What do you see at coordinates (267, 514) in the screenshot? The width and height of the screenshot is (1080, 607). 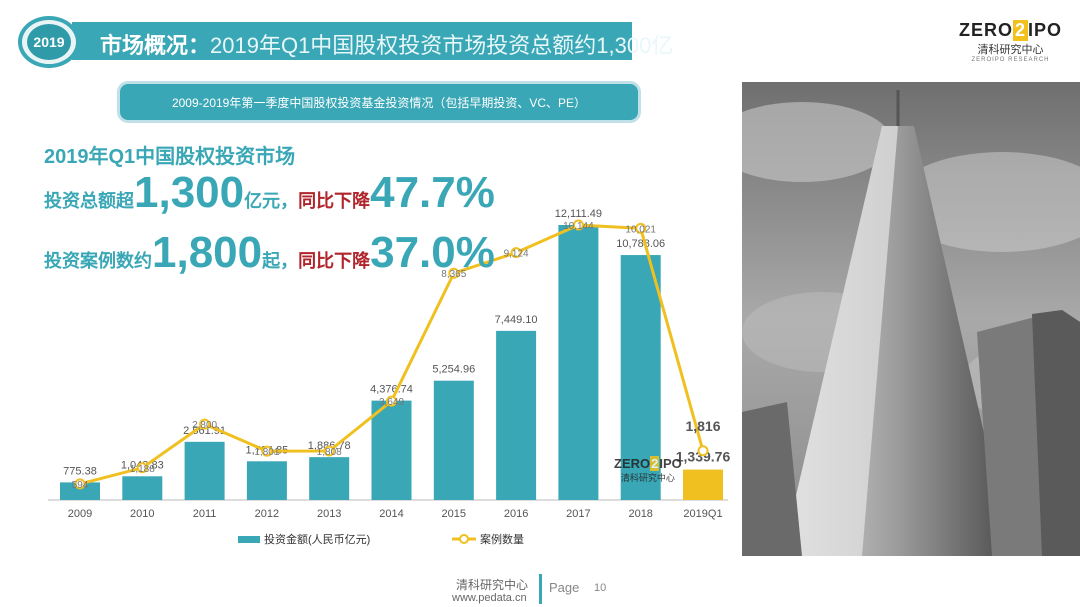 I see `x-tick-2012: 2012` at bounding box center [267, 514].